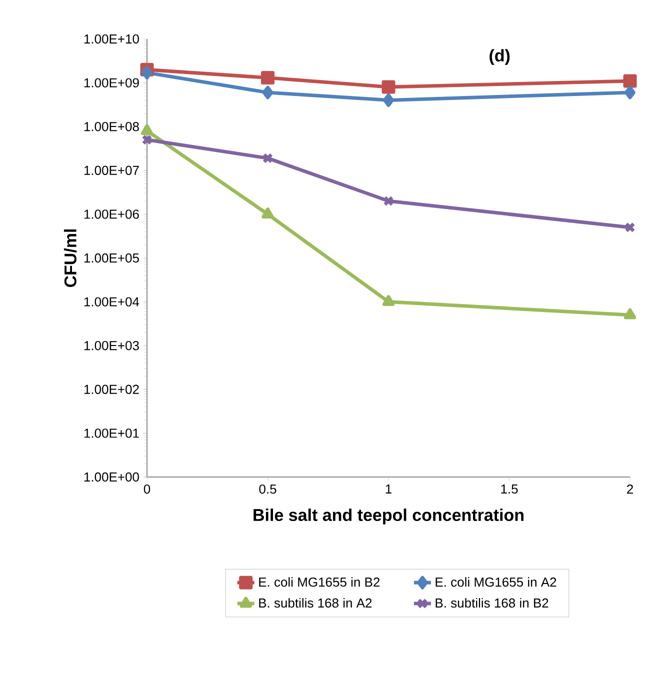 The width and height of the screenshot is (653, 675). Describe the element at coordinates (509, 489) in the screenshot. I see `x-tick-label: 1.5` at that location.